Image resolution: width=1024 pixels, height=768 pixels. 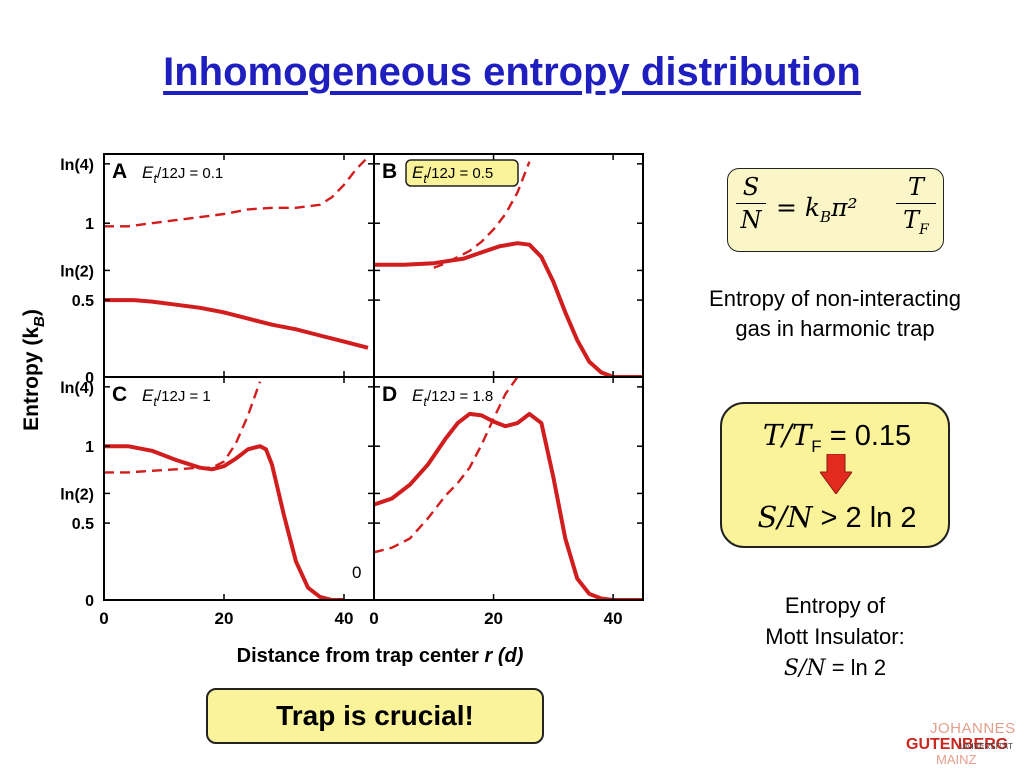 What do you see at coordinates (380, 656) in the screenshot?
I see `x-axis-label: Distance from trap center r (d)` at bounding box center [380, 656].